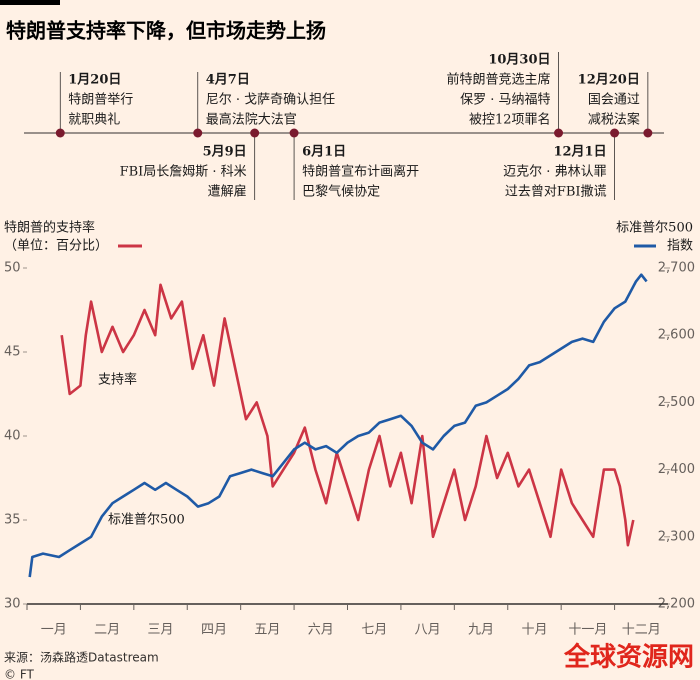 The height and width of the screenshot is (680, 700). I want to click on x-tick-label: 五月, so click(267, 630).